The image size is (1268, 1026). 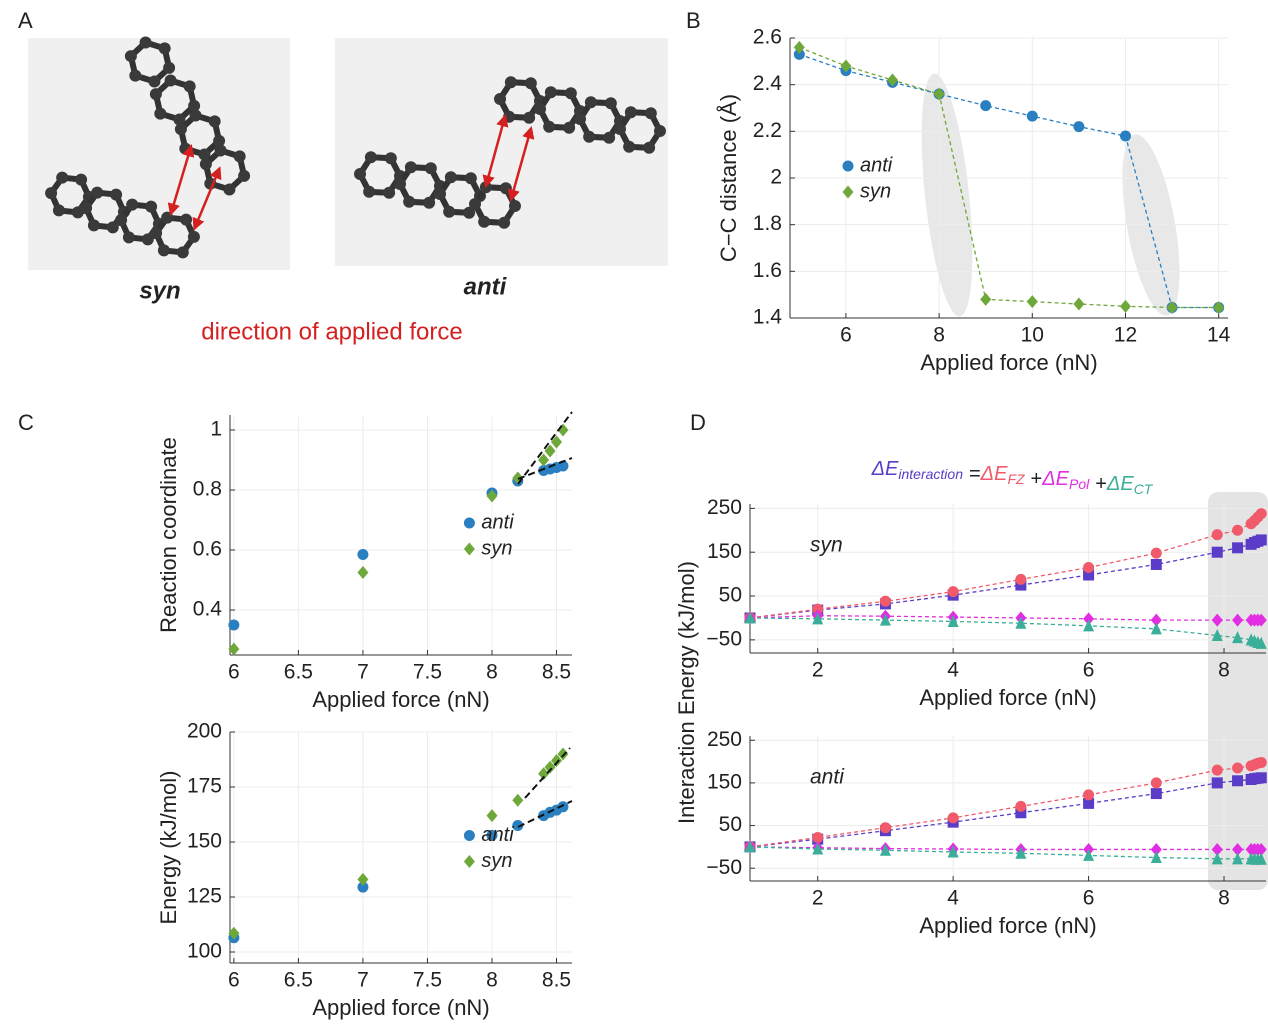 What do you see at coordinates (768, 83) in the screenshot?
I see `y-tick-label: 2.4` at bounding box center [768, 83].